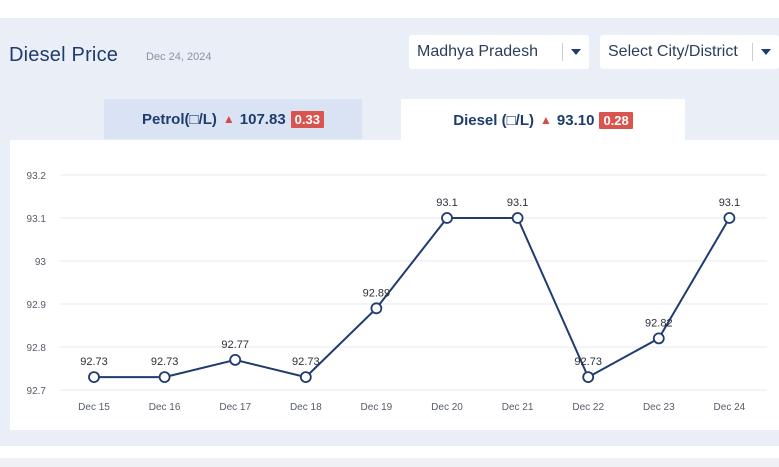  Describe the element at coordinates (235, 345) in the screenshot. I see `data-label: 92.77` at that location.